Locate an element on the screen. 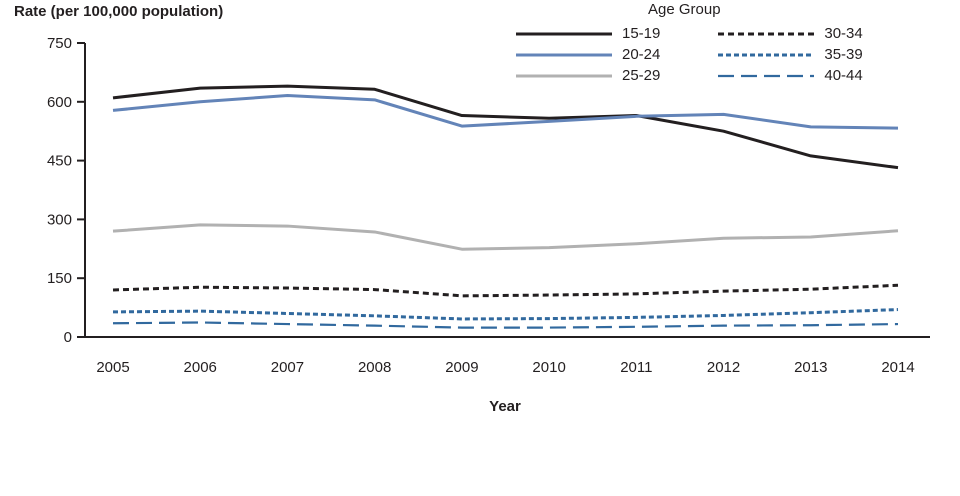  y-tick-label: 750 is located at coordinates (59, 43).